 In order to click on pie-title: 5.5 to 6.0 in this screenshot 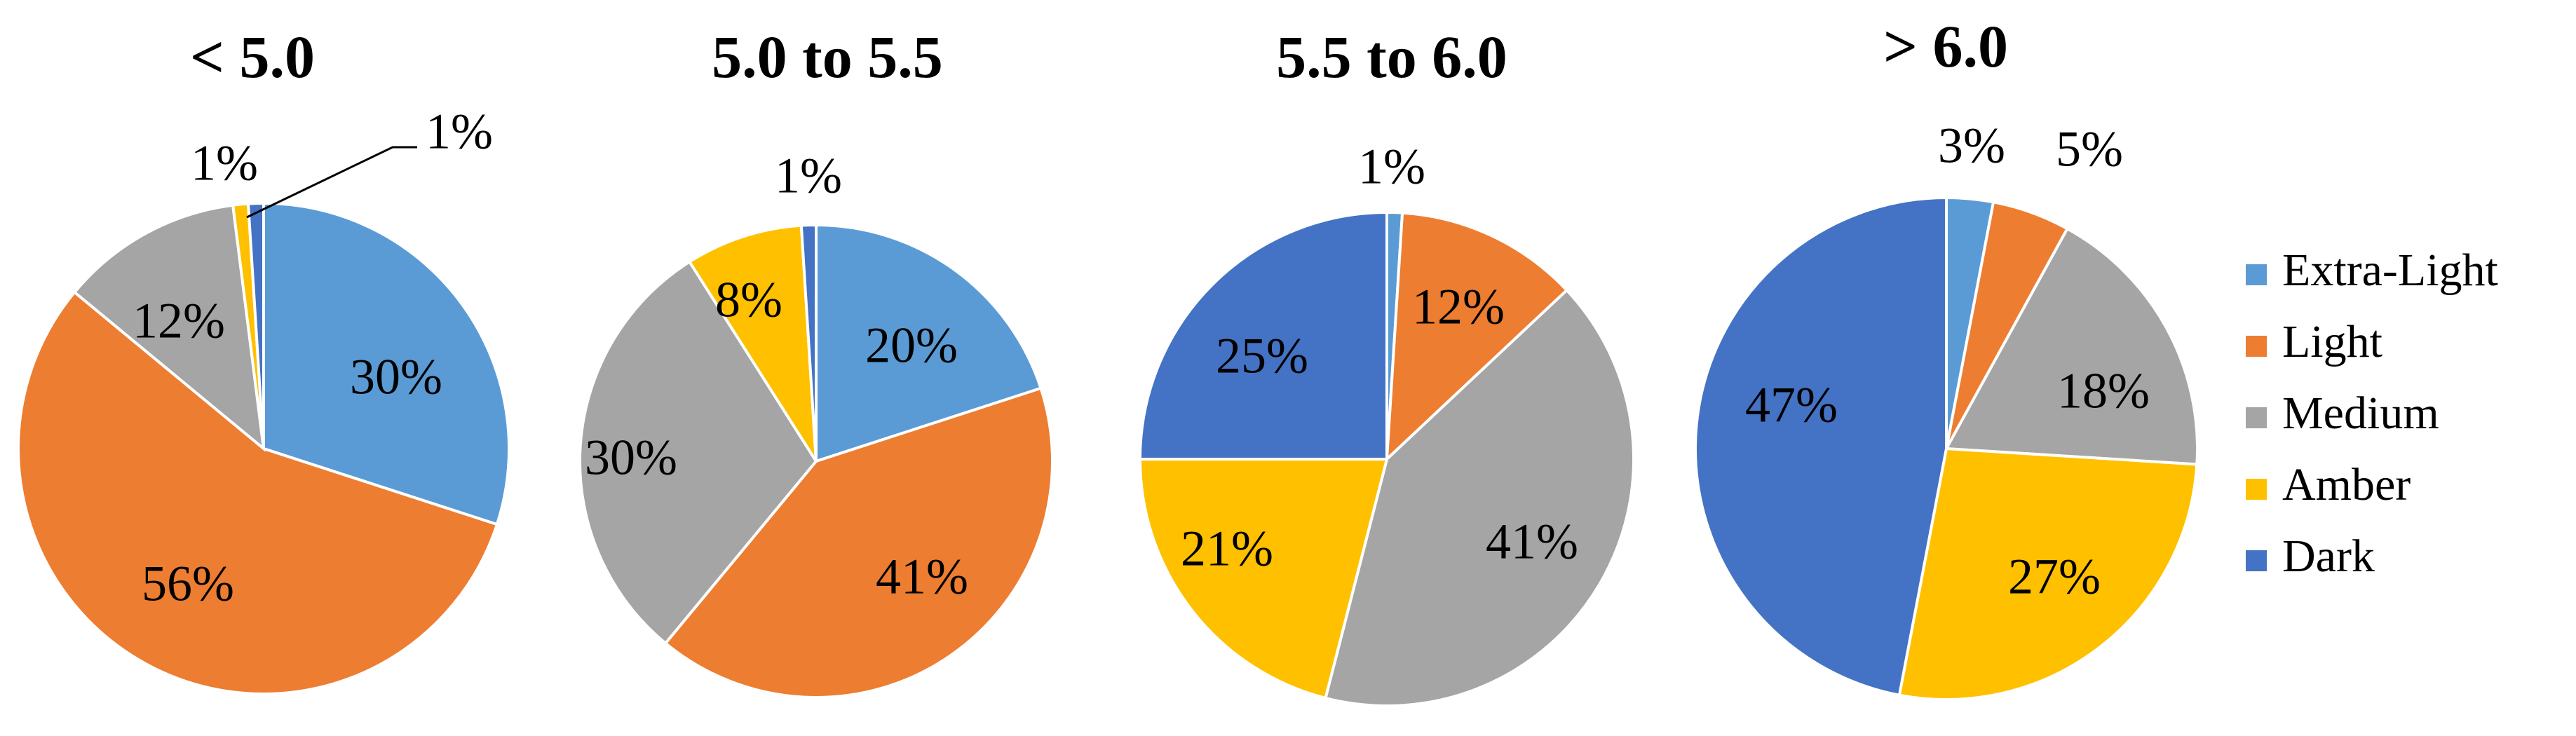, I will do `click(1391, 56)`.